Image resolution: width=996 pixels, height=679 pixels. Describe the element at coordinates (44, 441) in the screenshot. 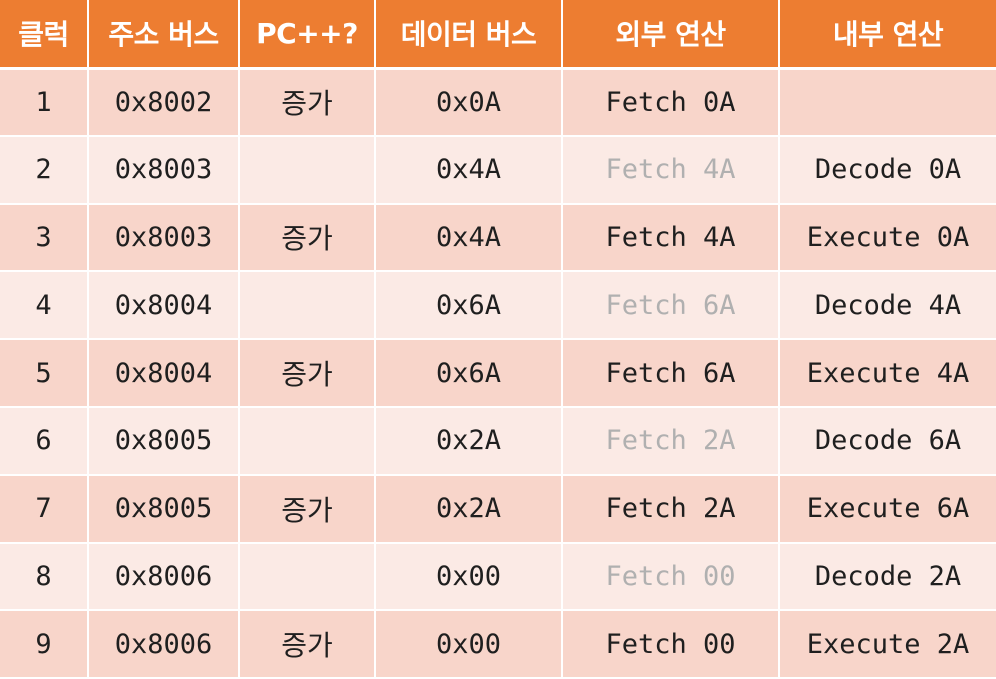

I see `cell-clock: 6` at that location.